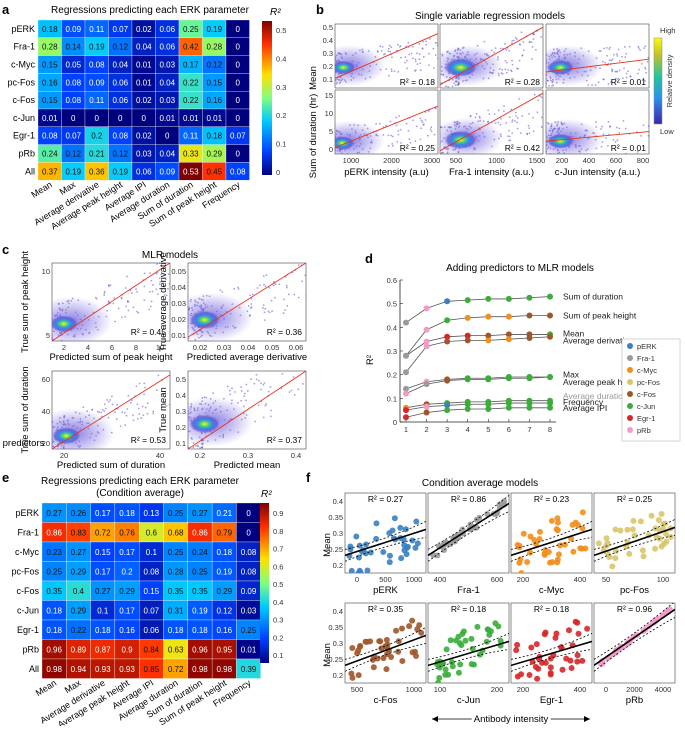  Describe the element at coordinates (24, 47) in the screenshot. I see `panel-a-row-label: Fra-1` at that location.